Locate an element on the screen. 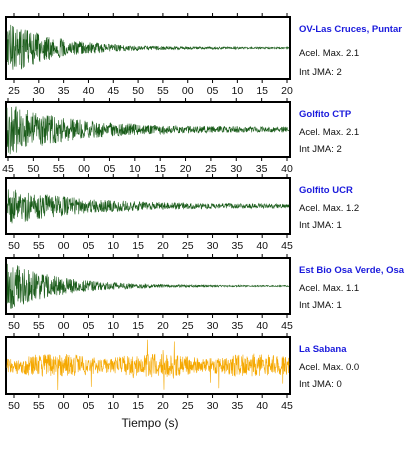  jma-intensity: Int JMA: 0 is located at coordinates (320, 384).